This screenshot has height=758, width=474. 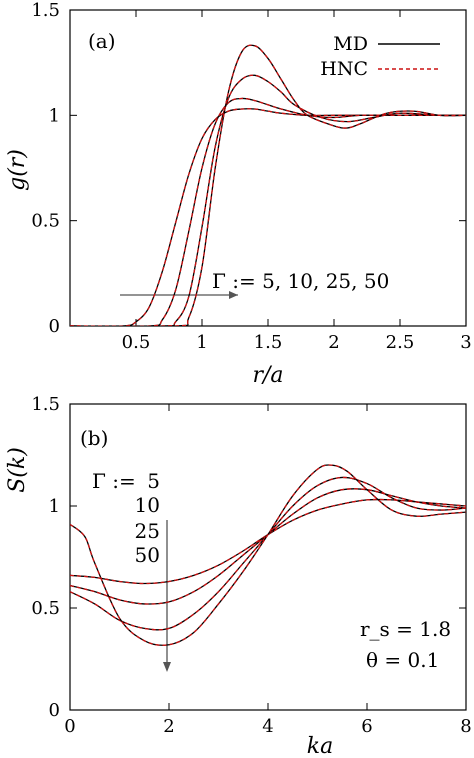 What do you see at coordinates (147, 531) in the screenshot?
I see `gamma-label-25: 25` at bounding box center [147, 531].